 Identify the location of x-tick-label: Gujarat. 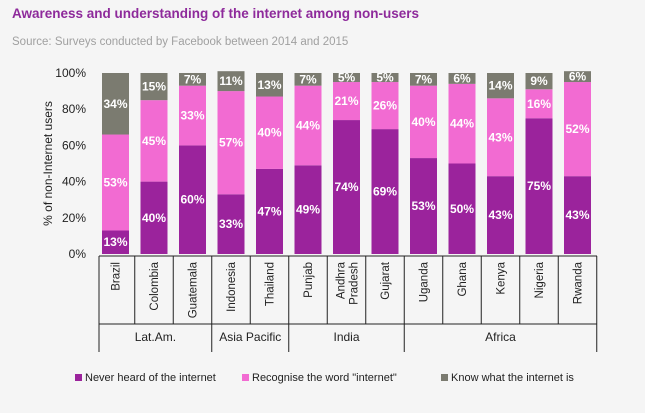
(386, 280).